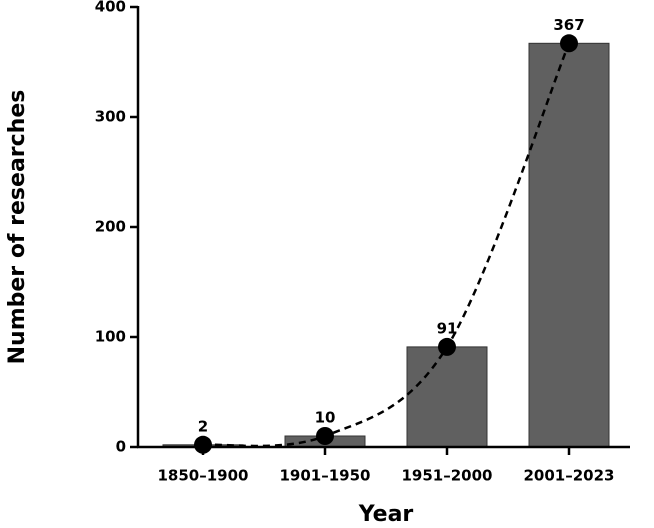  What do you see at coordinates (447, 328) in the screenshot?
I see `data-label: 91` at bounding box center [447, 328].